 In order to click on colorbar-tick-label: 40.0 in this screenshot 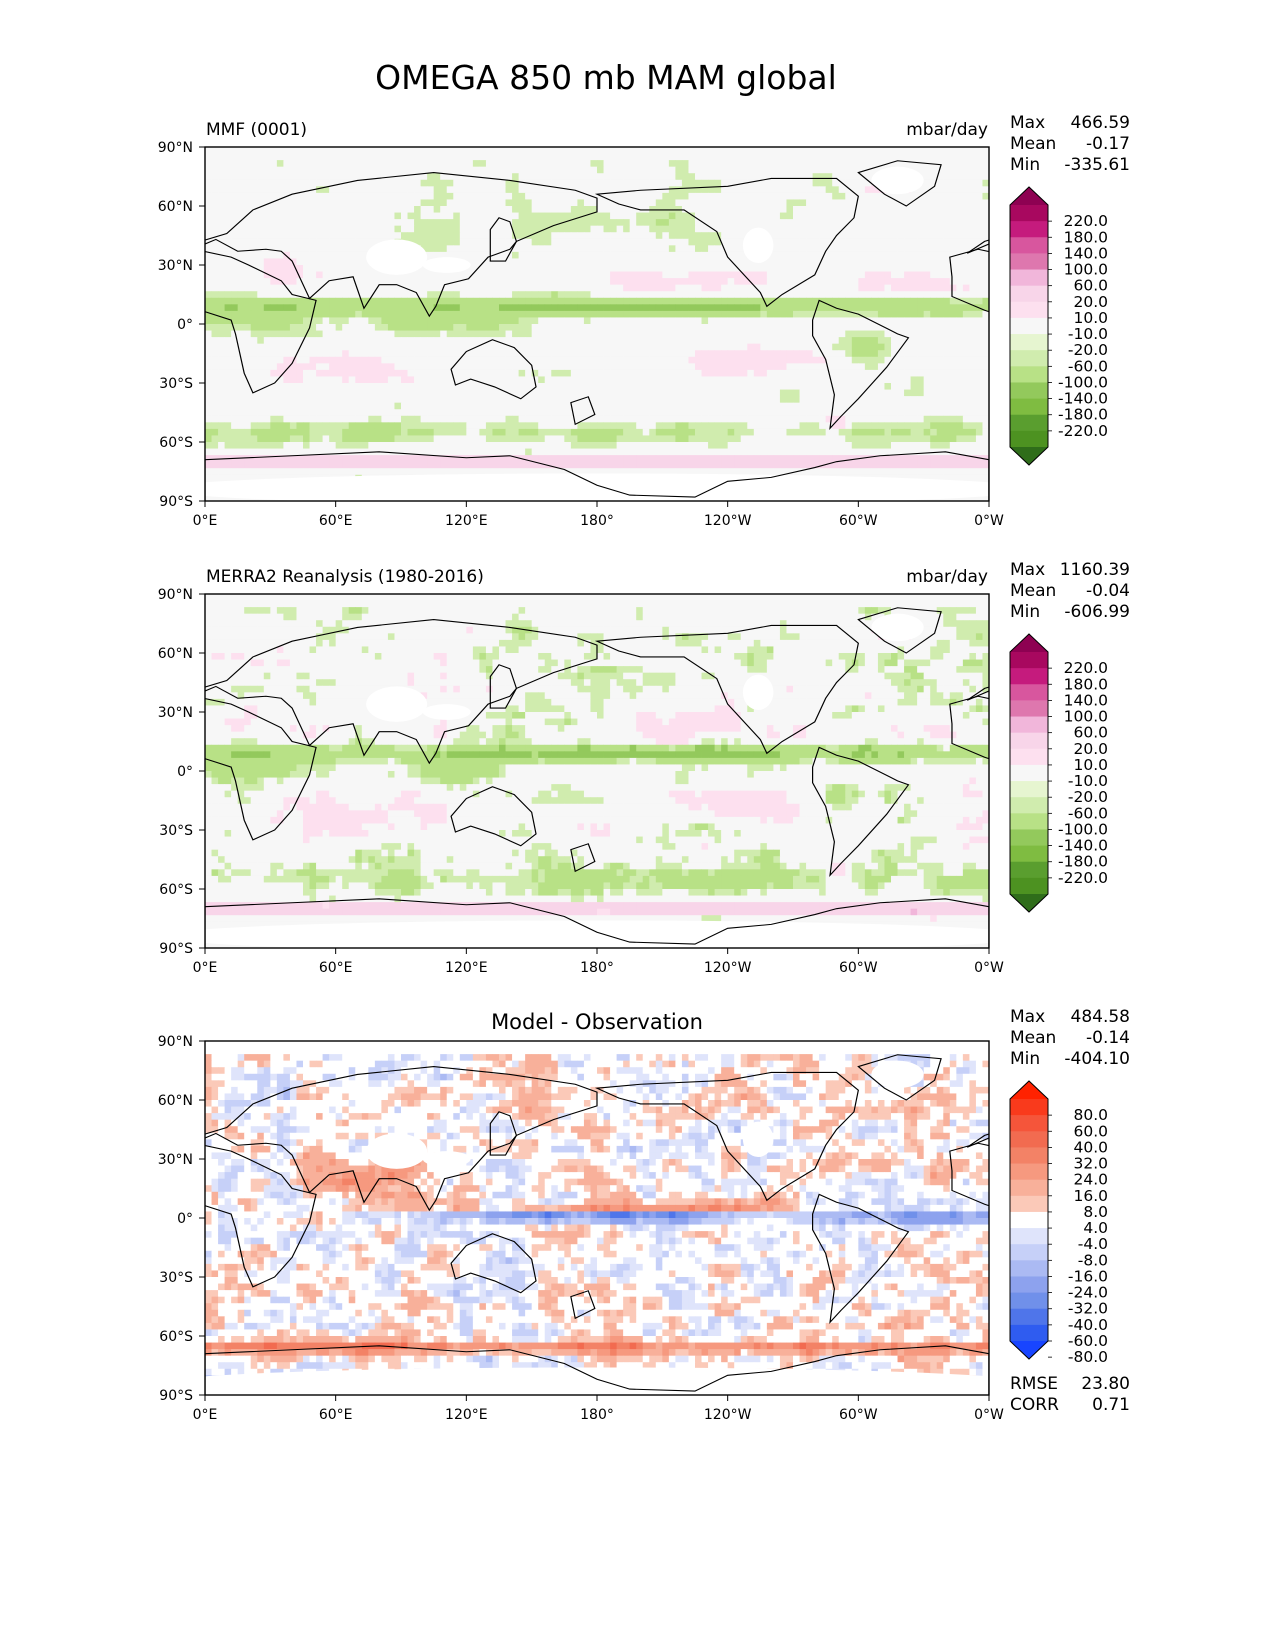, I will do `click(1090, 1147)`.